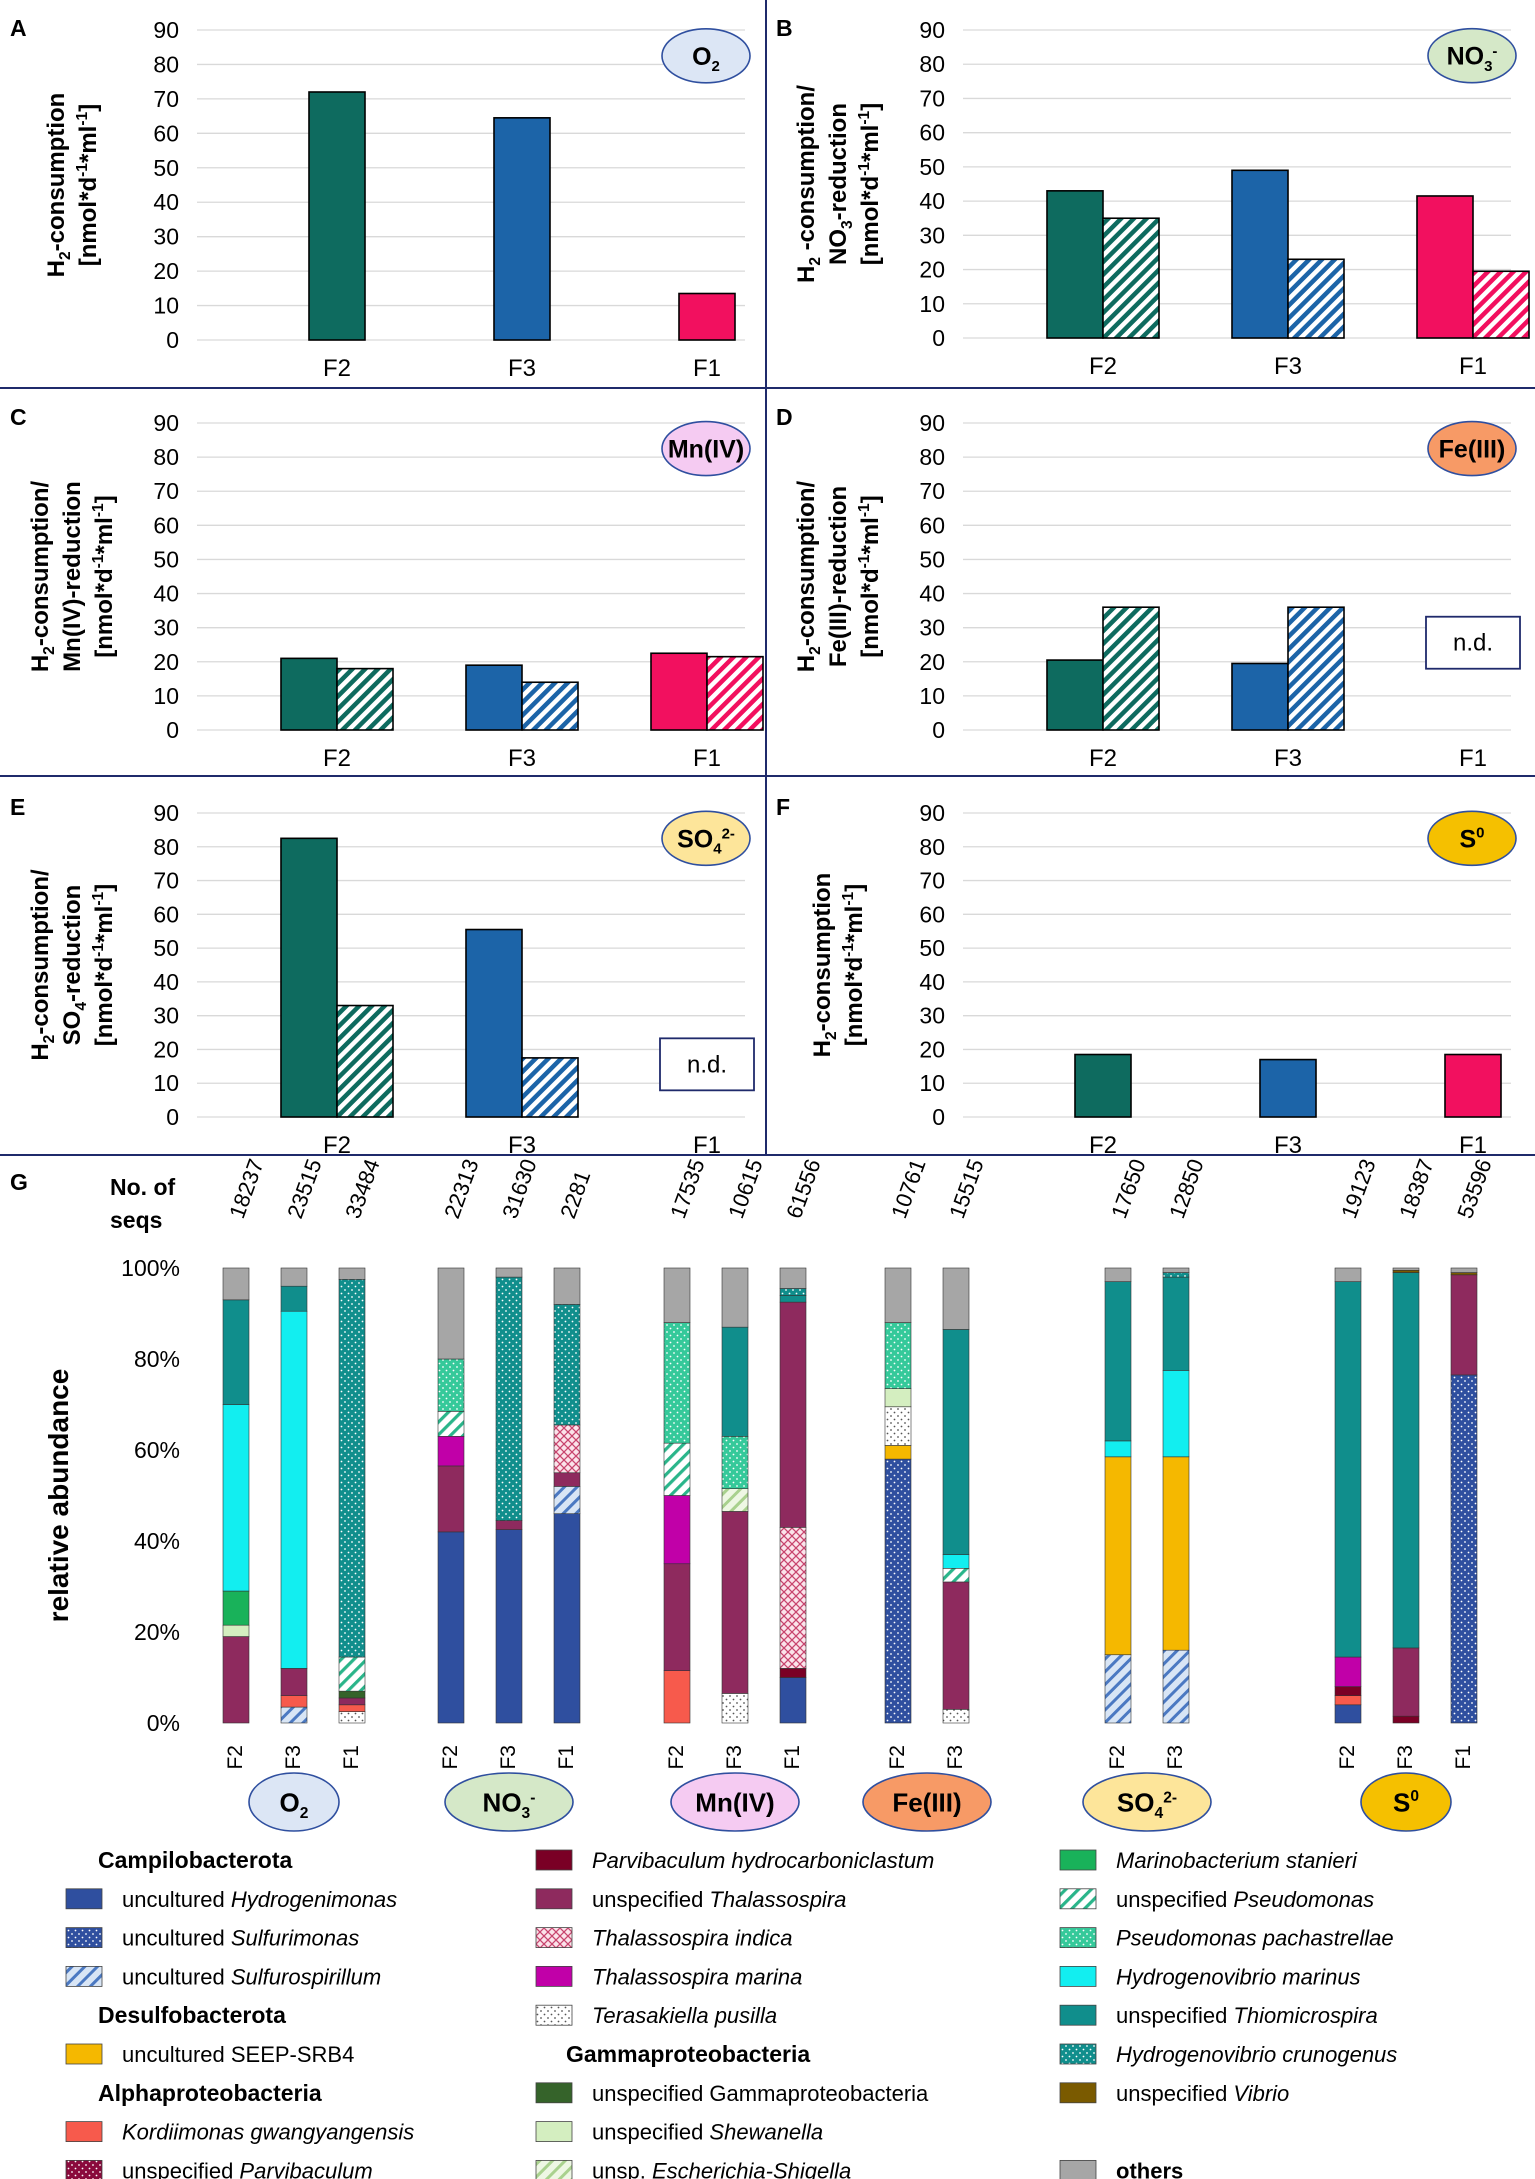 This screenshot has width=1535, height=2179. What do you see at coordinates (150, 1268) in the screenshot?
I see `y-tick-label: 100%` at bounding box center [150, 1268].